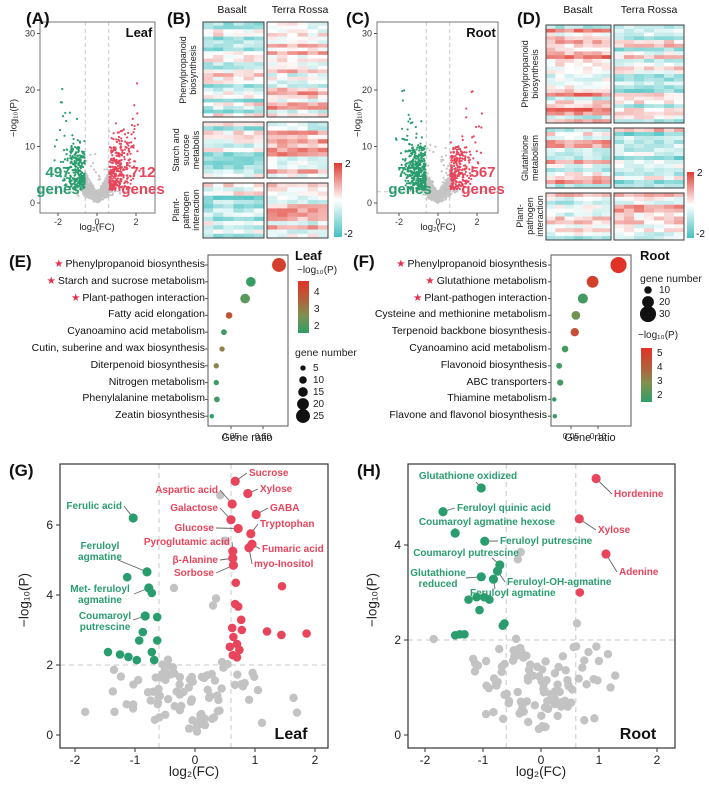  What do you see at coordinates (504, 508) in the screenshot?
I see `metabolite-label: Feruloyl quinic acid` at bounding box center [504, 508].